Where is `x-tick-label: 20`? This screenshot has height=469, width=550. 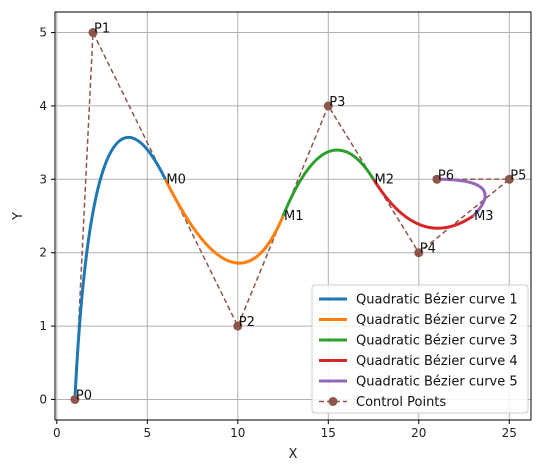
x-tick-label: 20 is located at coordinates (418, 433).